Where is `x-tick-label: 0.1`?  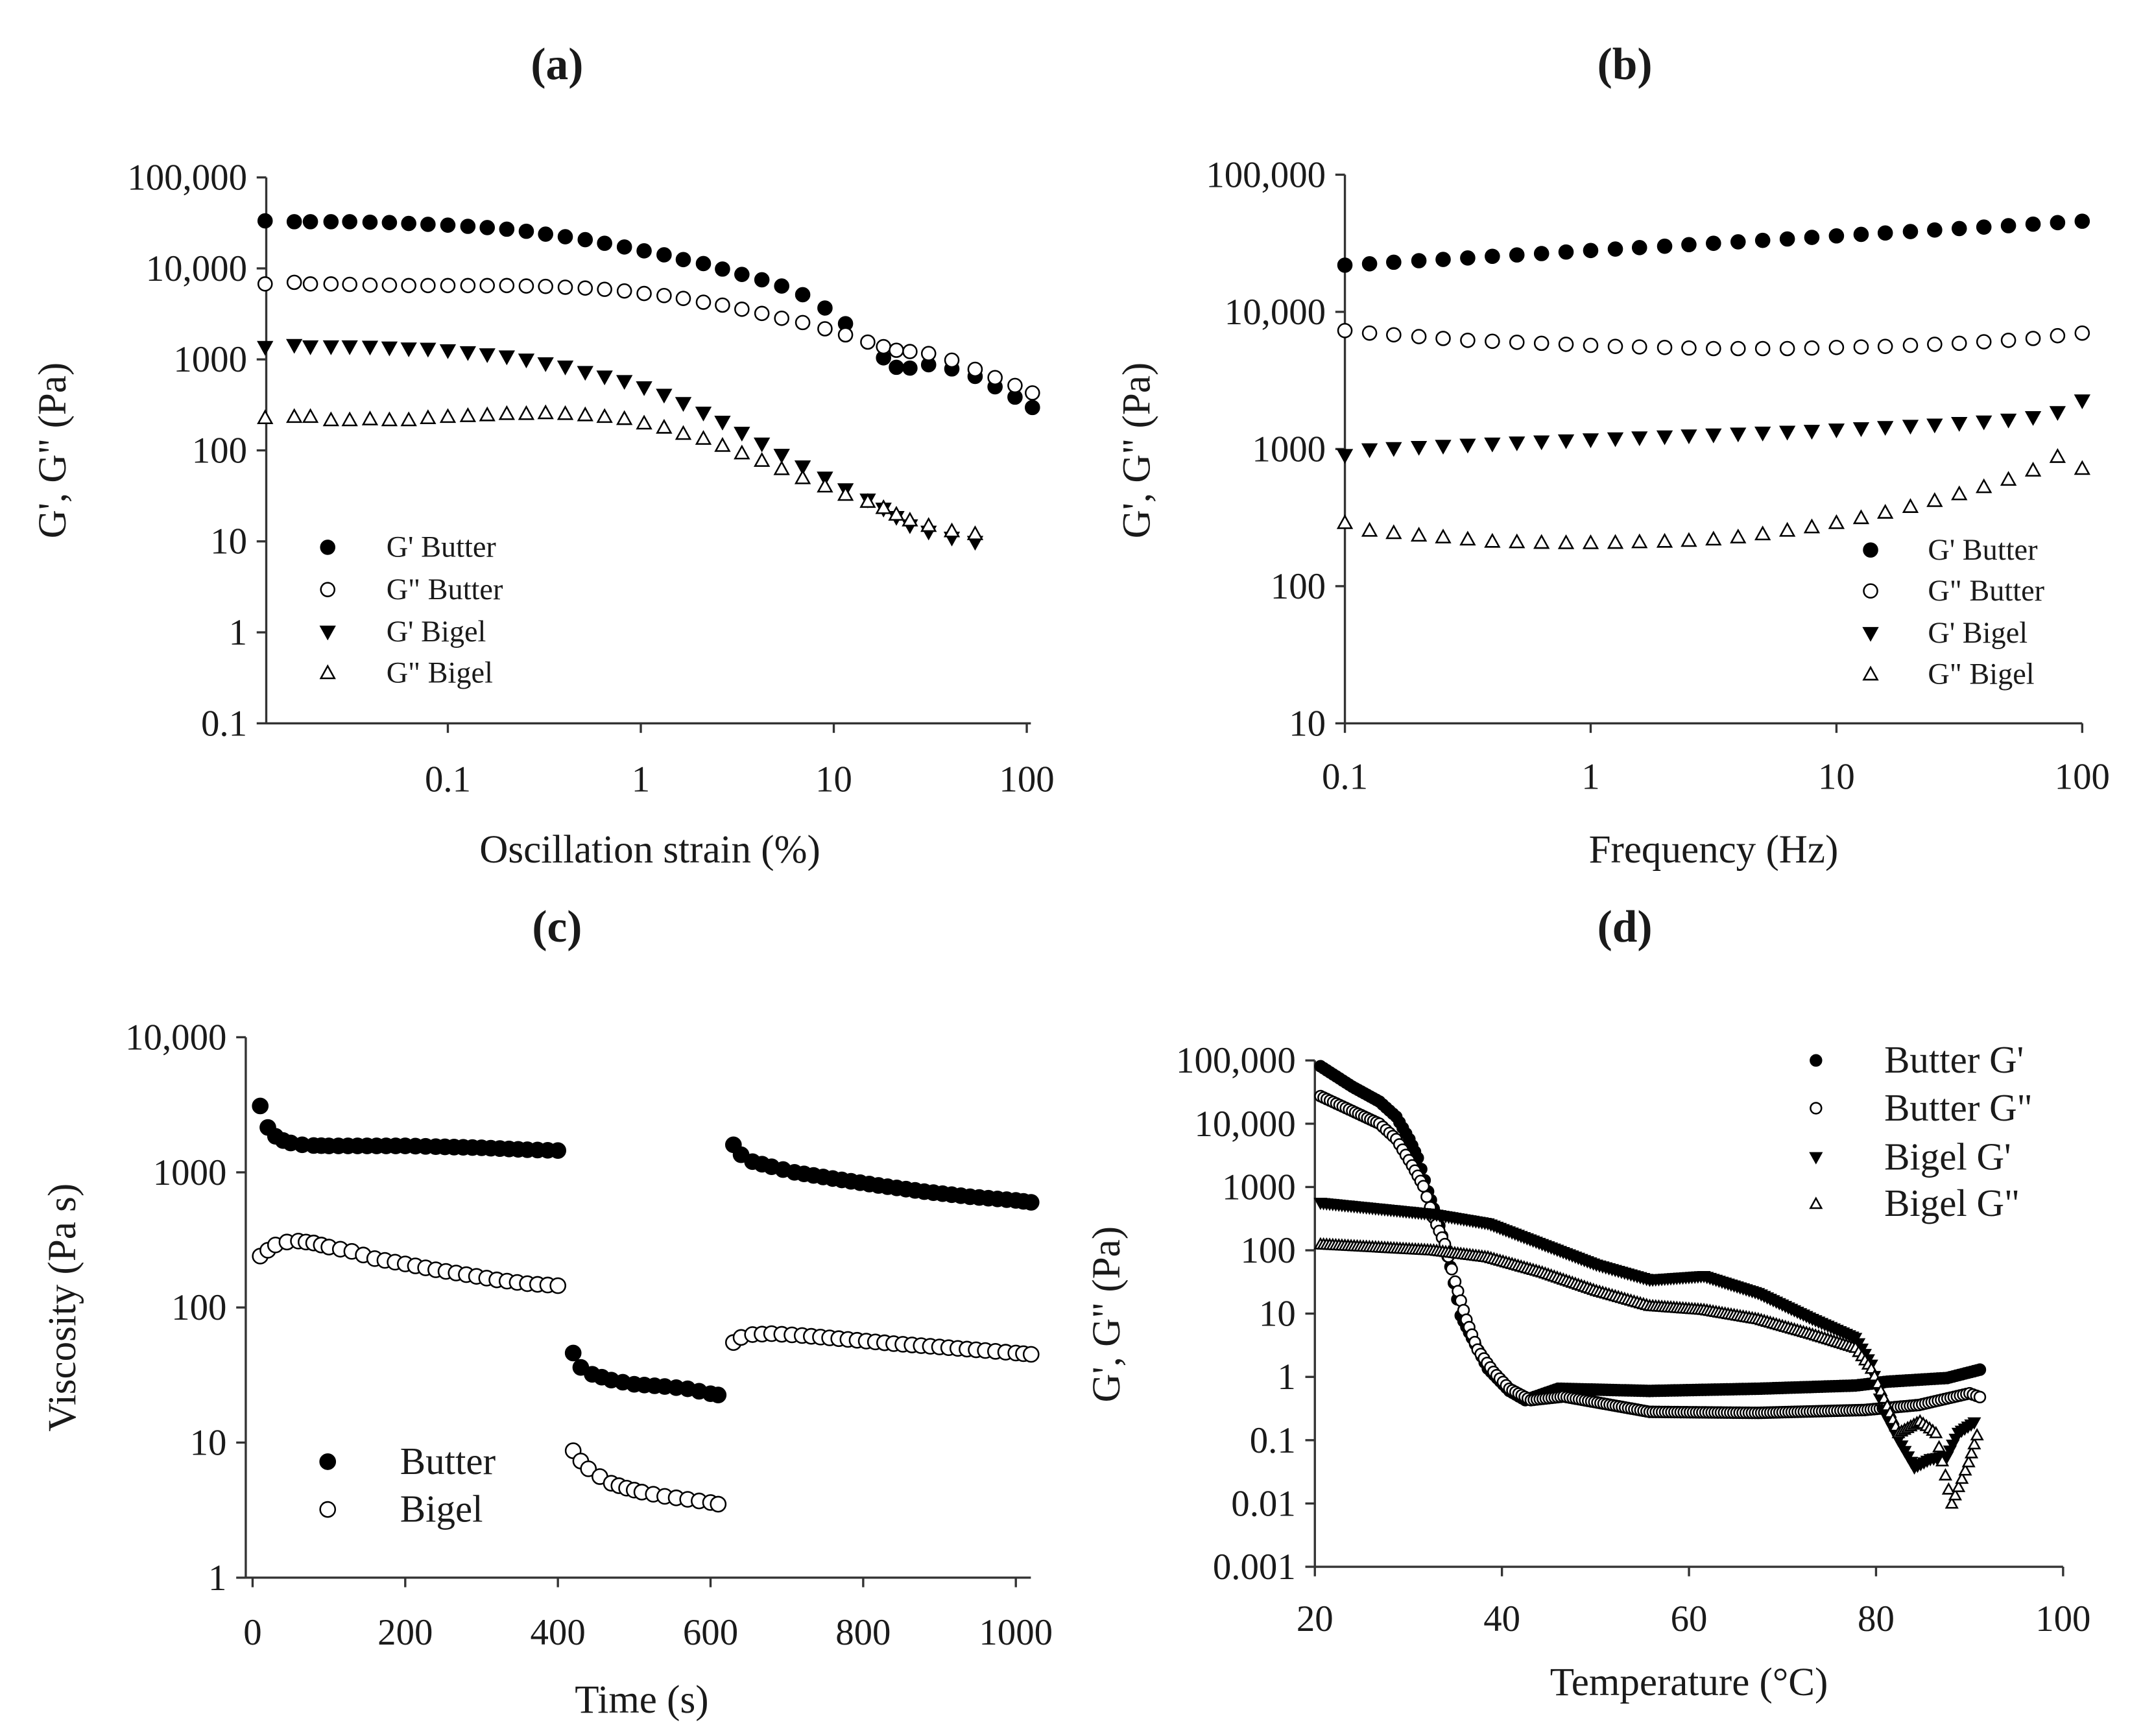
x-tick-label: 0.1 is located at coordinates (1345, 776).